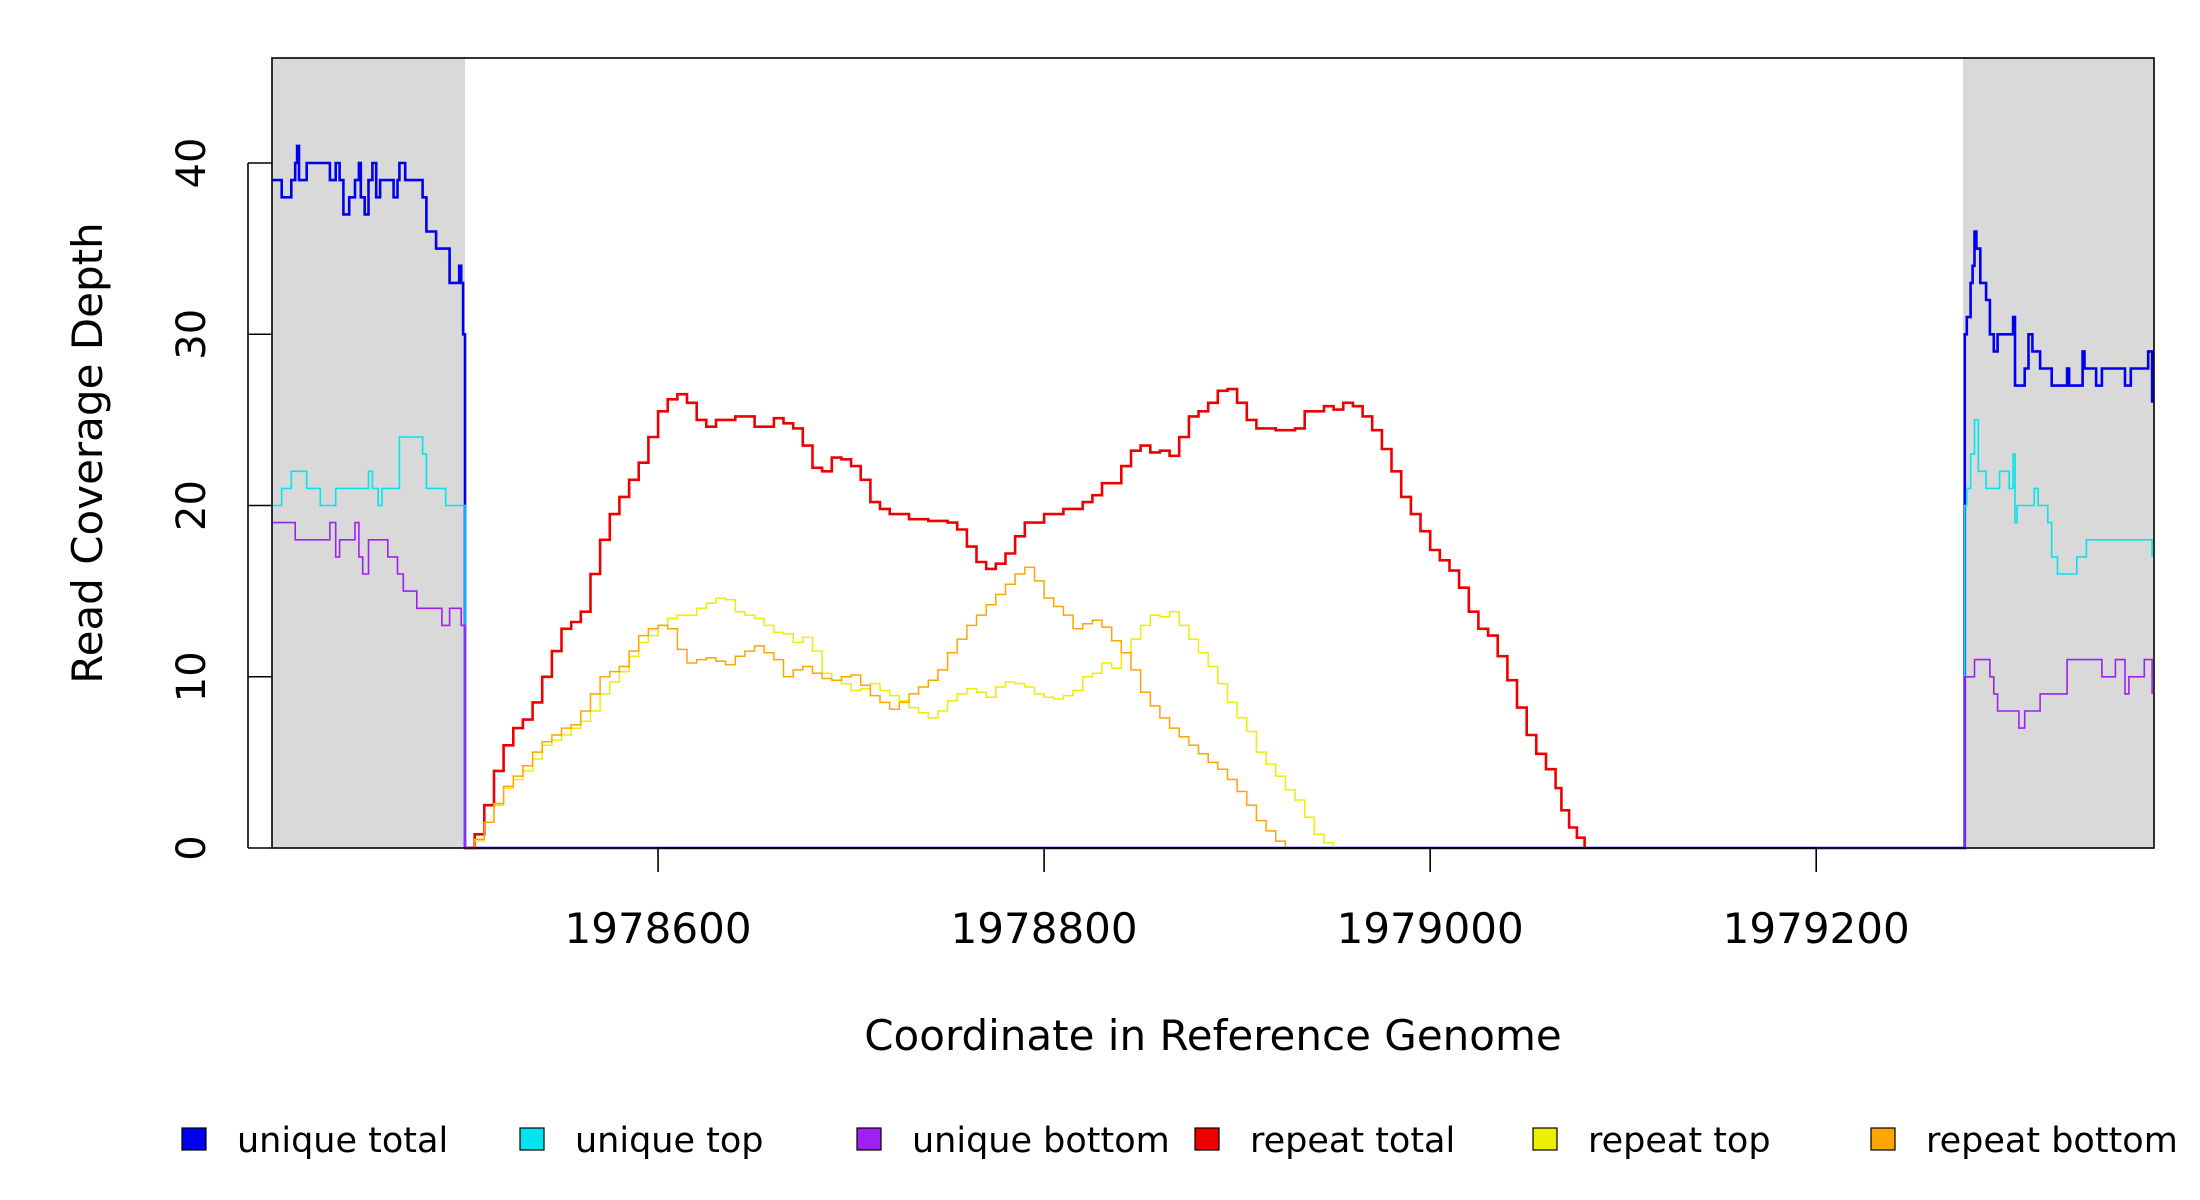  I want to click on legend-label-unique-total: unique total, so click(342, 1141).